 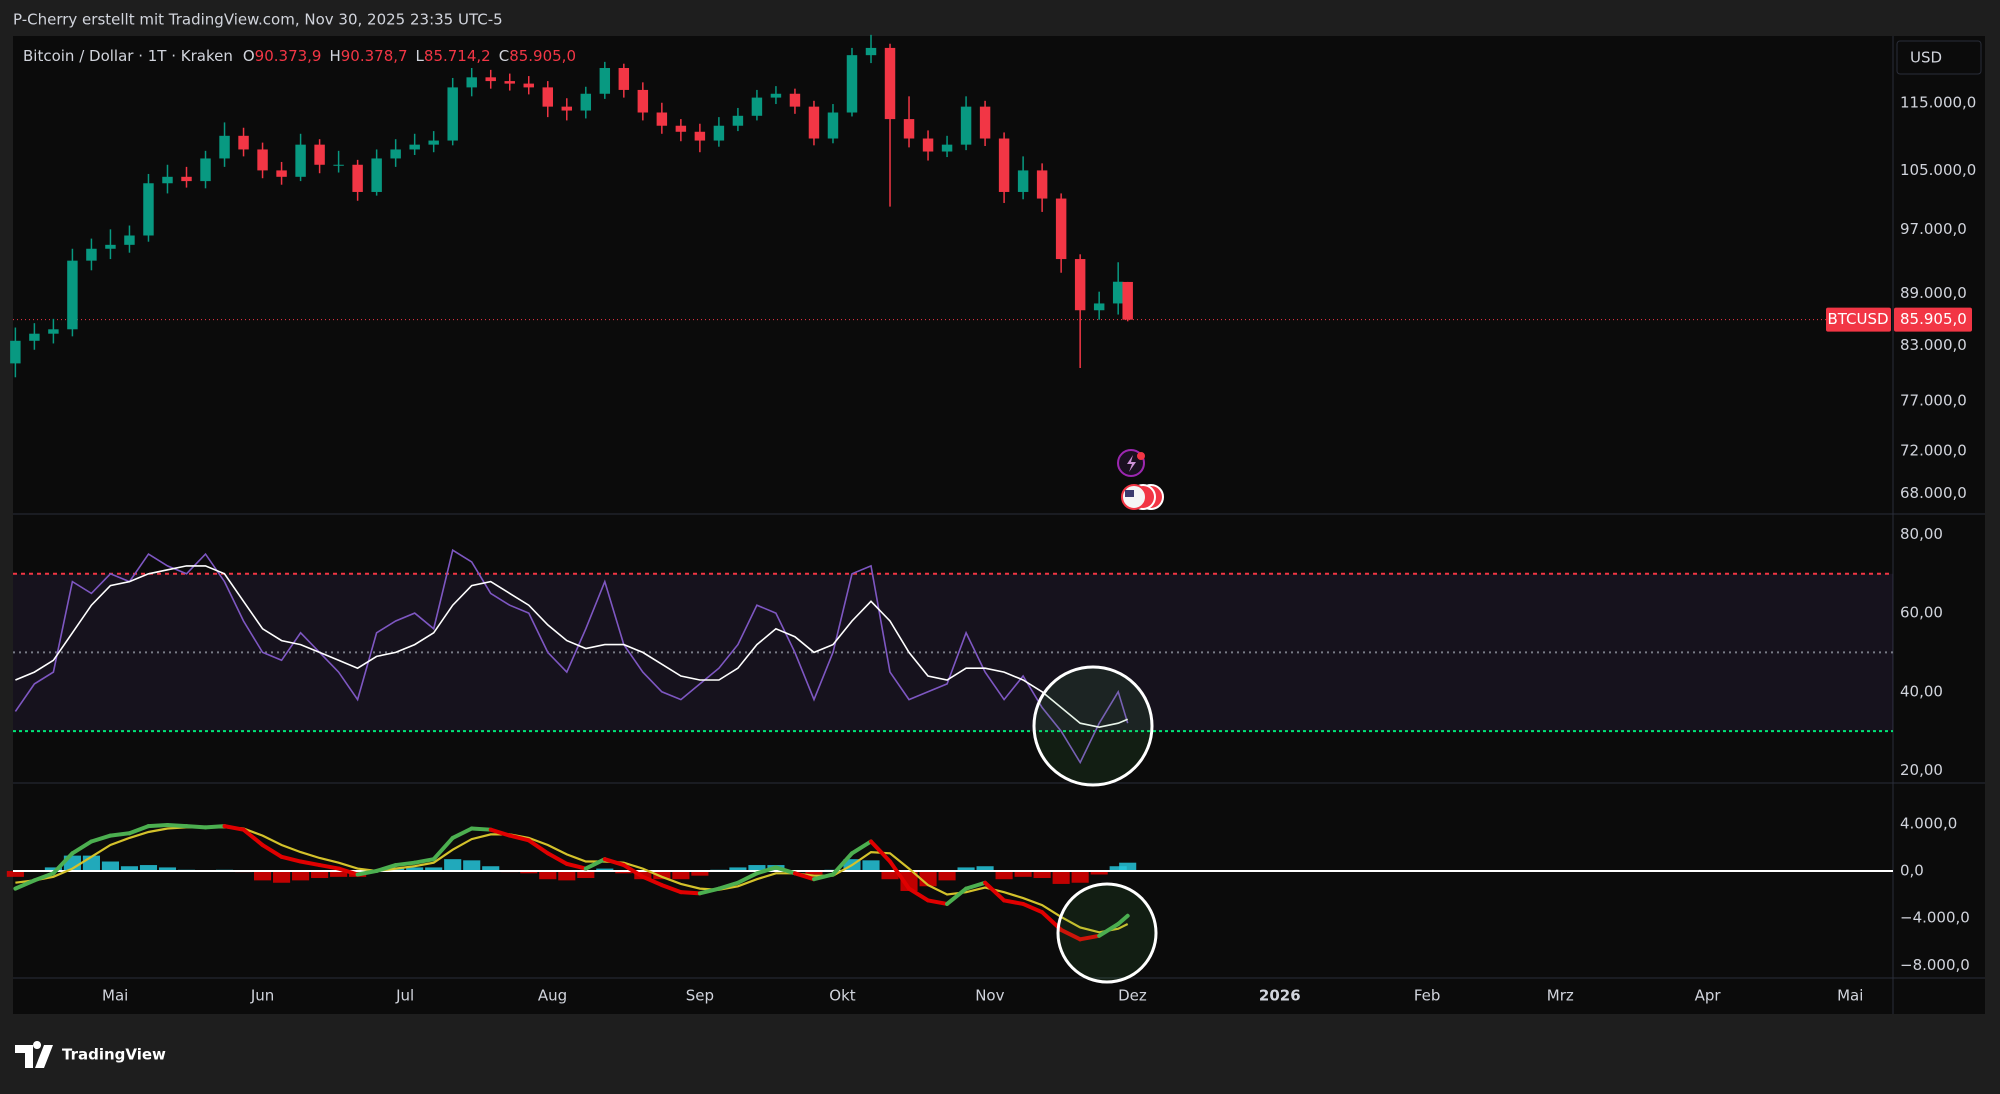 What do you see at coordinates (1935, 918) in the screenshot?
I see `y-tick-label: −4.000,0` at bounding box center [1935, 918].